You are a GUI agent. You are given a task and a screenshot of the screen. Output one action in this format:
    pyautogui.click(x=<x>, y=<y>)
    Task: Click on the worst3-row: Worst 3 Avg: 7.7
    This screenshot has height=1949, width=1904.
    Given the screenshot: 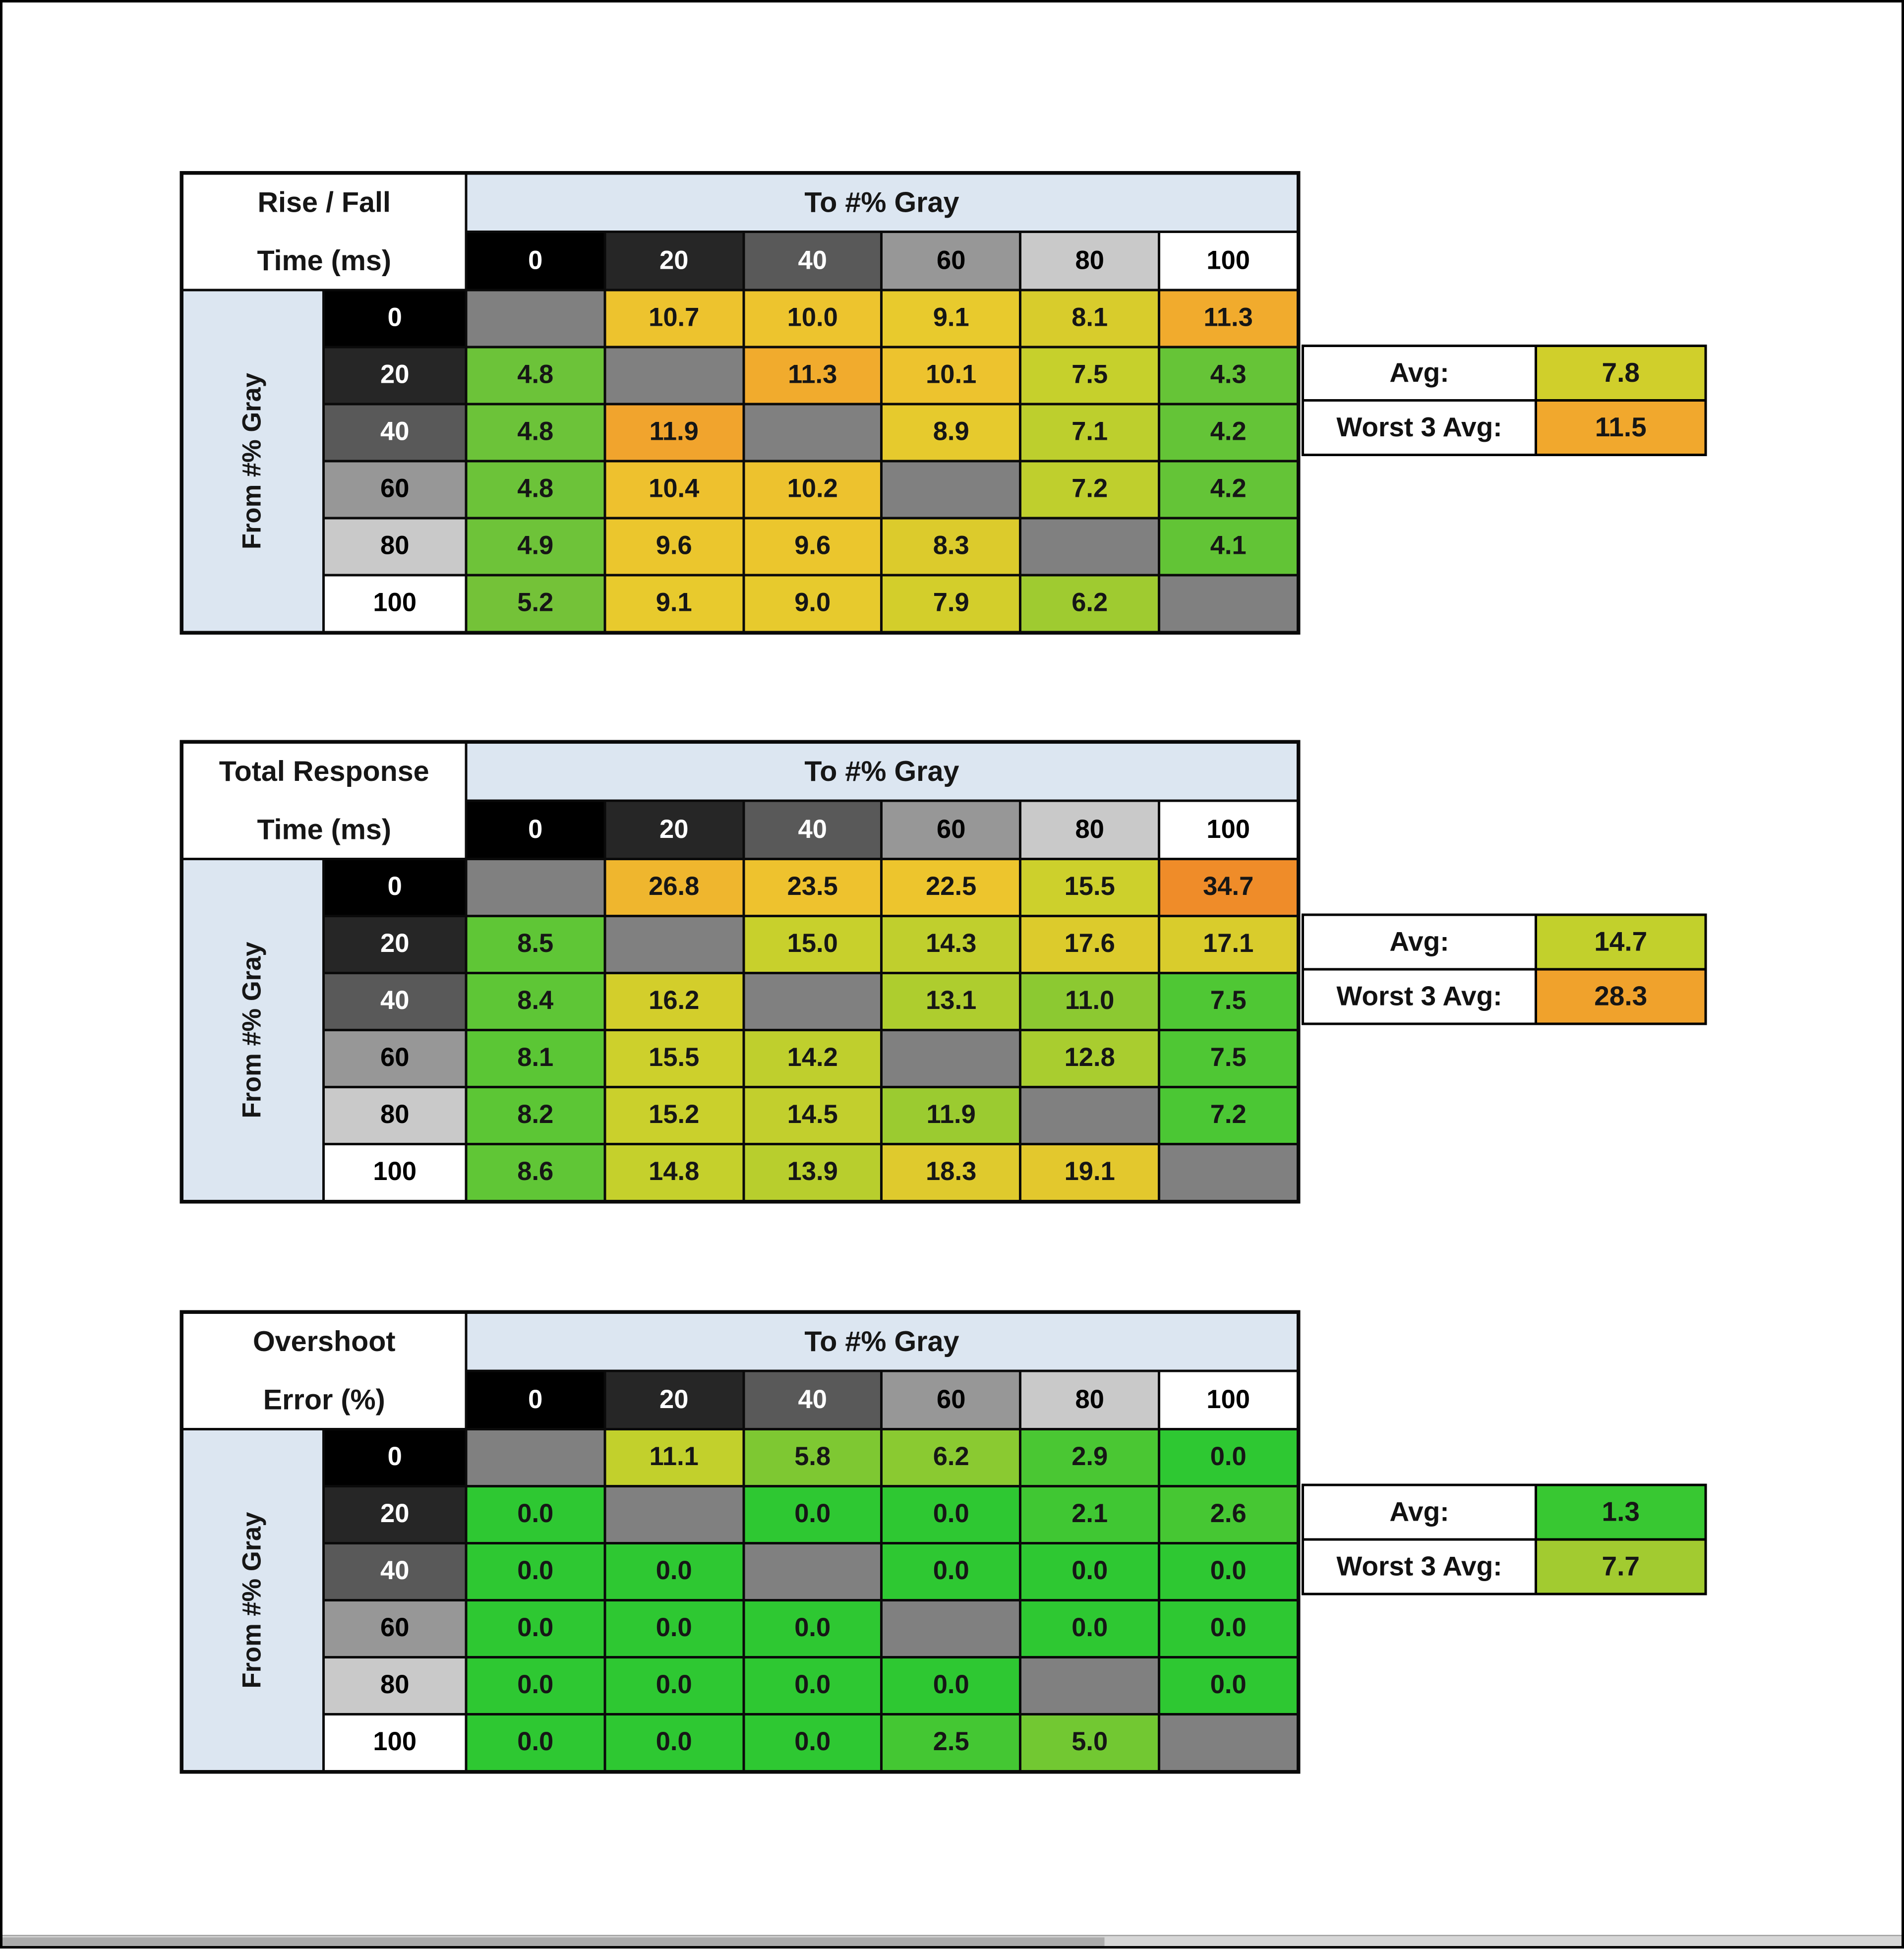 What is the action you would take?
    pyautogui.click(x=1504, y=1567)
    